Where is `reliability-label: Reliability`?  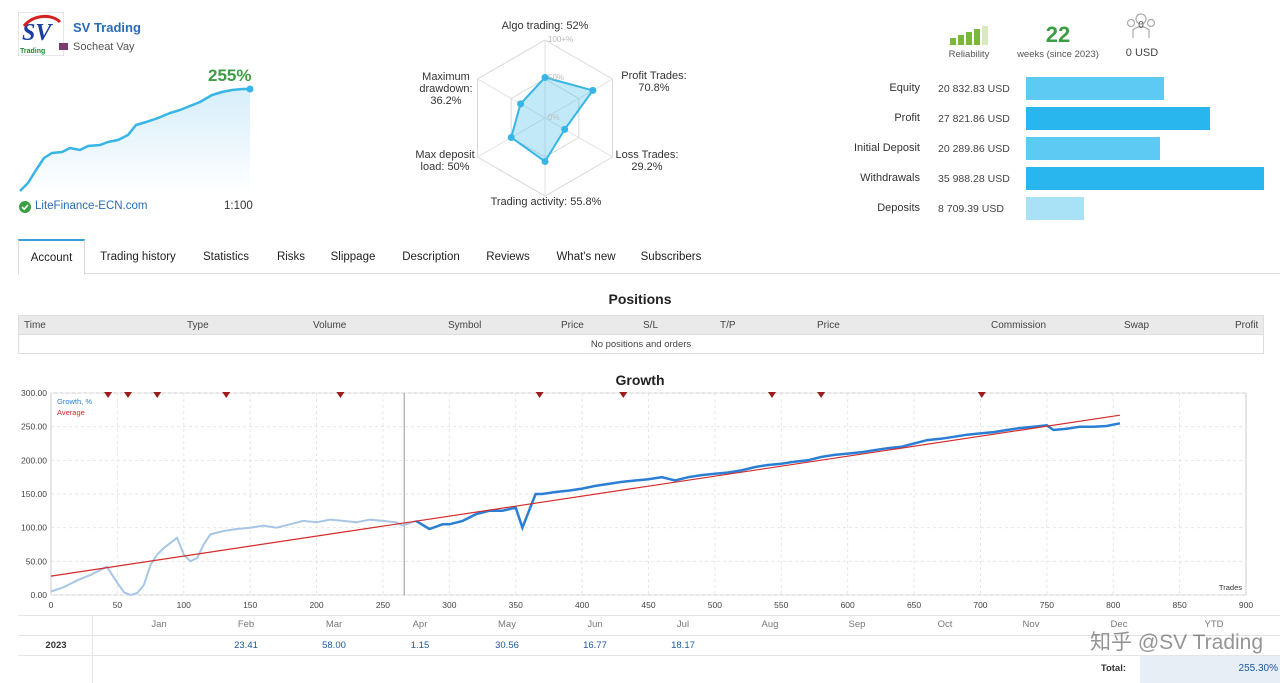 reliability-label: Reliability is located at coordinates (969, 54).